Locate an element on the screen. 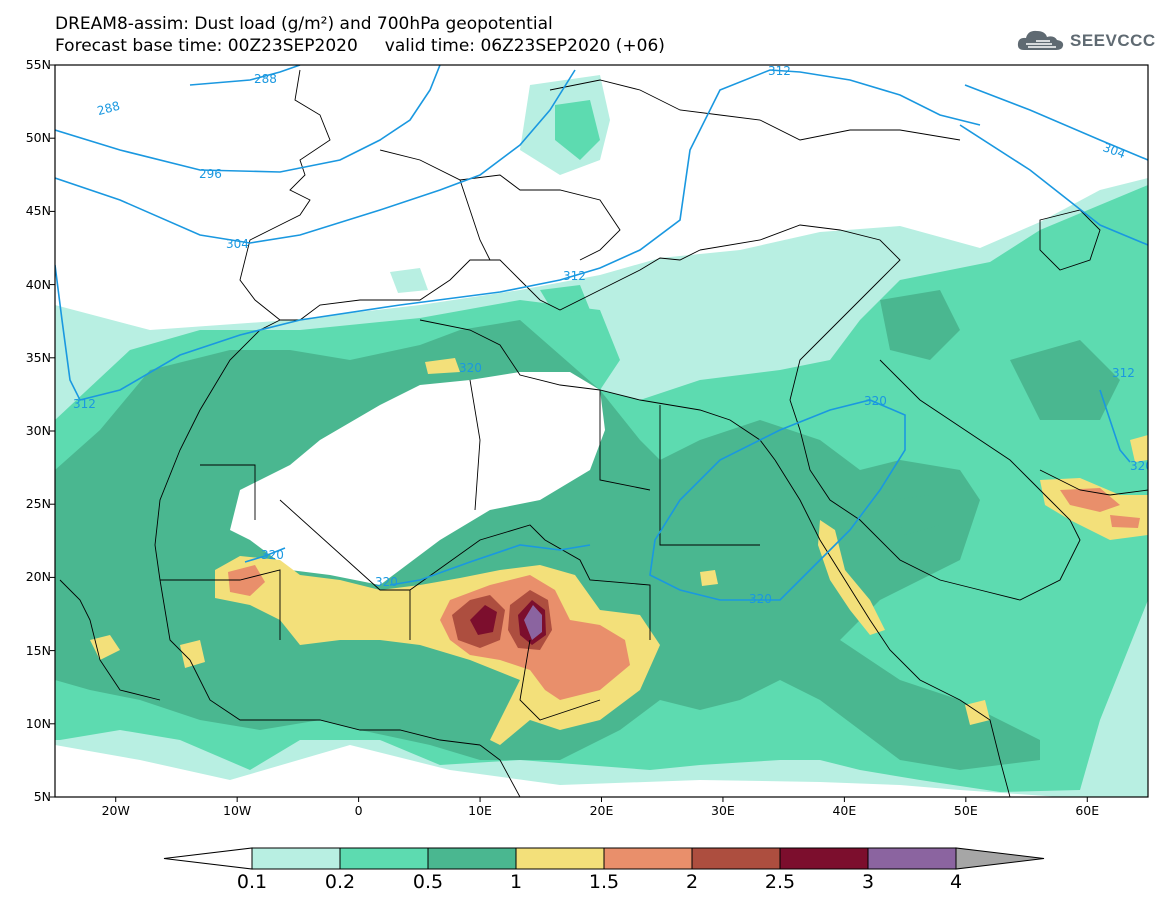 This screenshot has width=1165, height=907. cloud-icon is located at coordinates (1040, 40).